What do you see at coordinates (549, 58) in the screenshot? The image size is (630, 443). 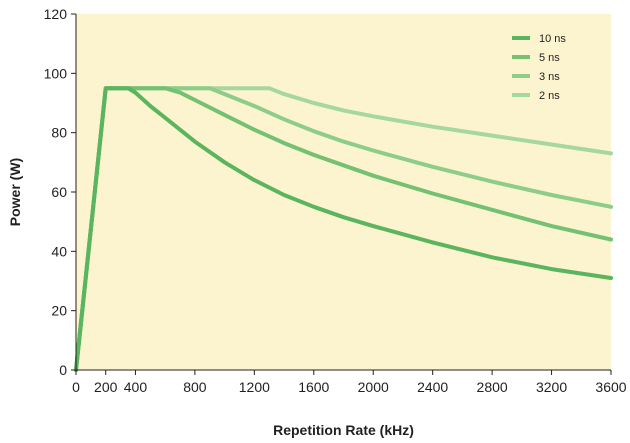 I see `legend-label: 5 ns` at bounding box center [549, 58].